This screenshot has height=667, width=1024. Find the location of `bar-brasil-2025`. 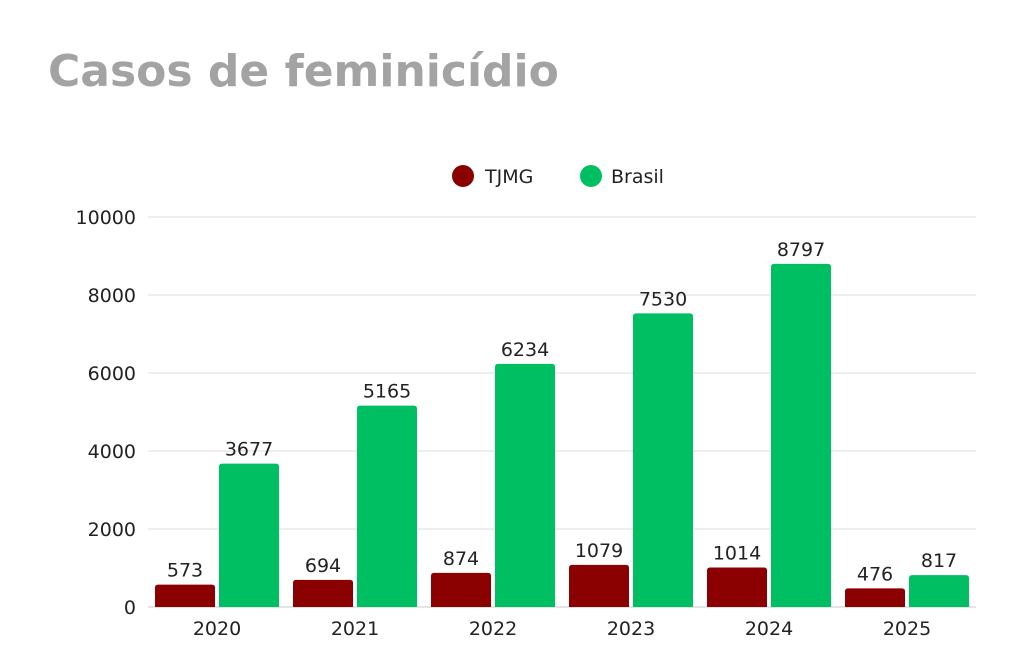

bar-brasil-2025 is located at coordinates (939, 591).